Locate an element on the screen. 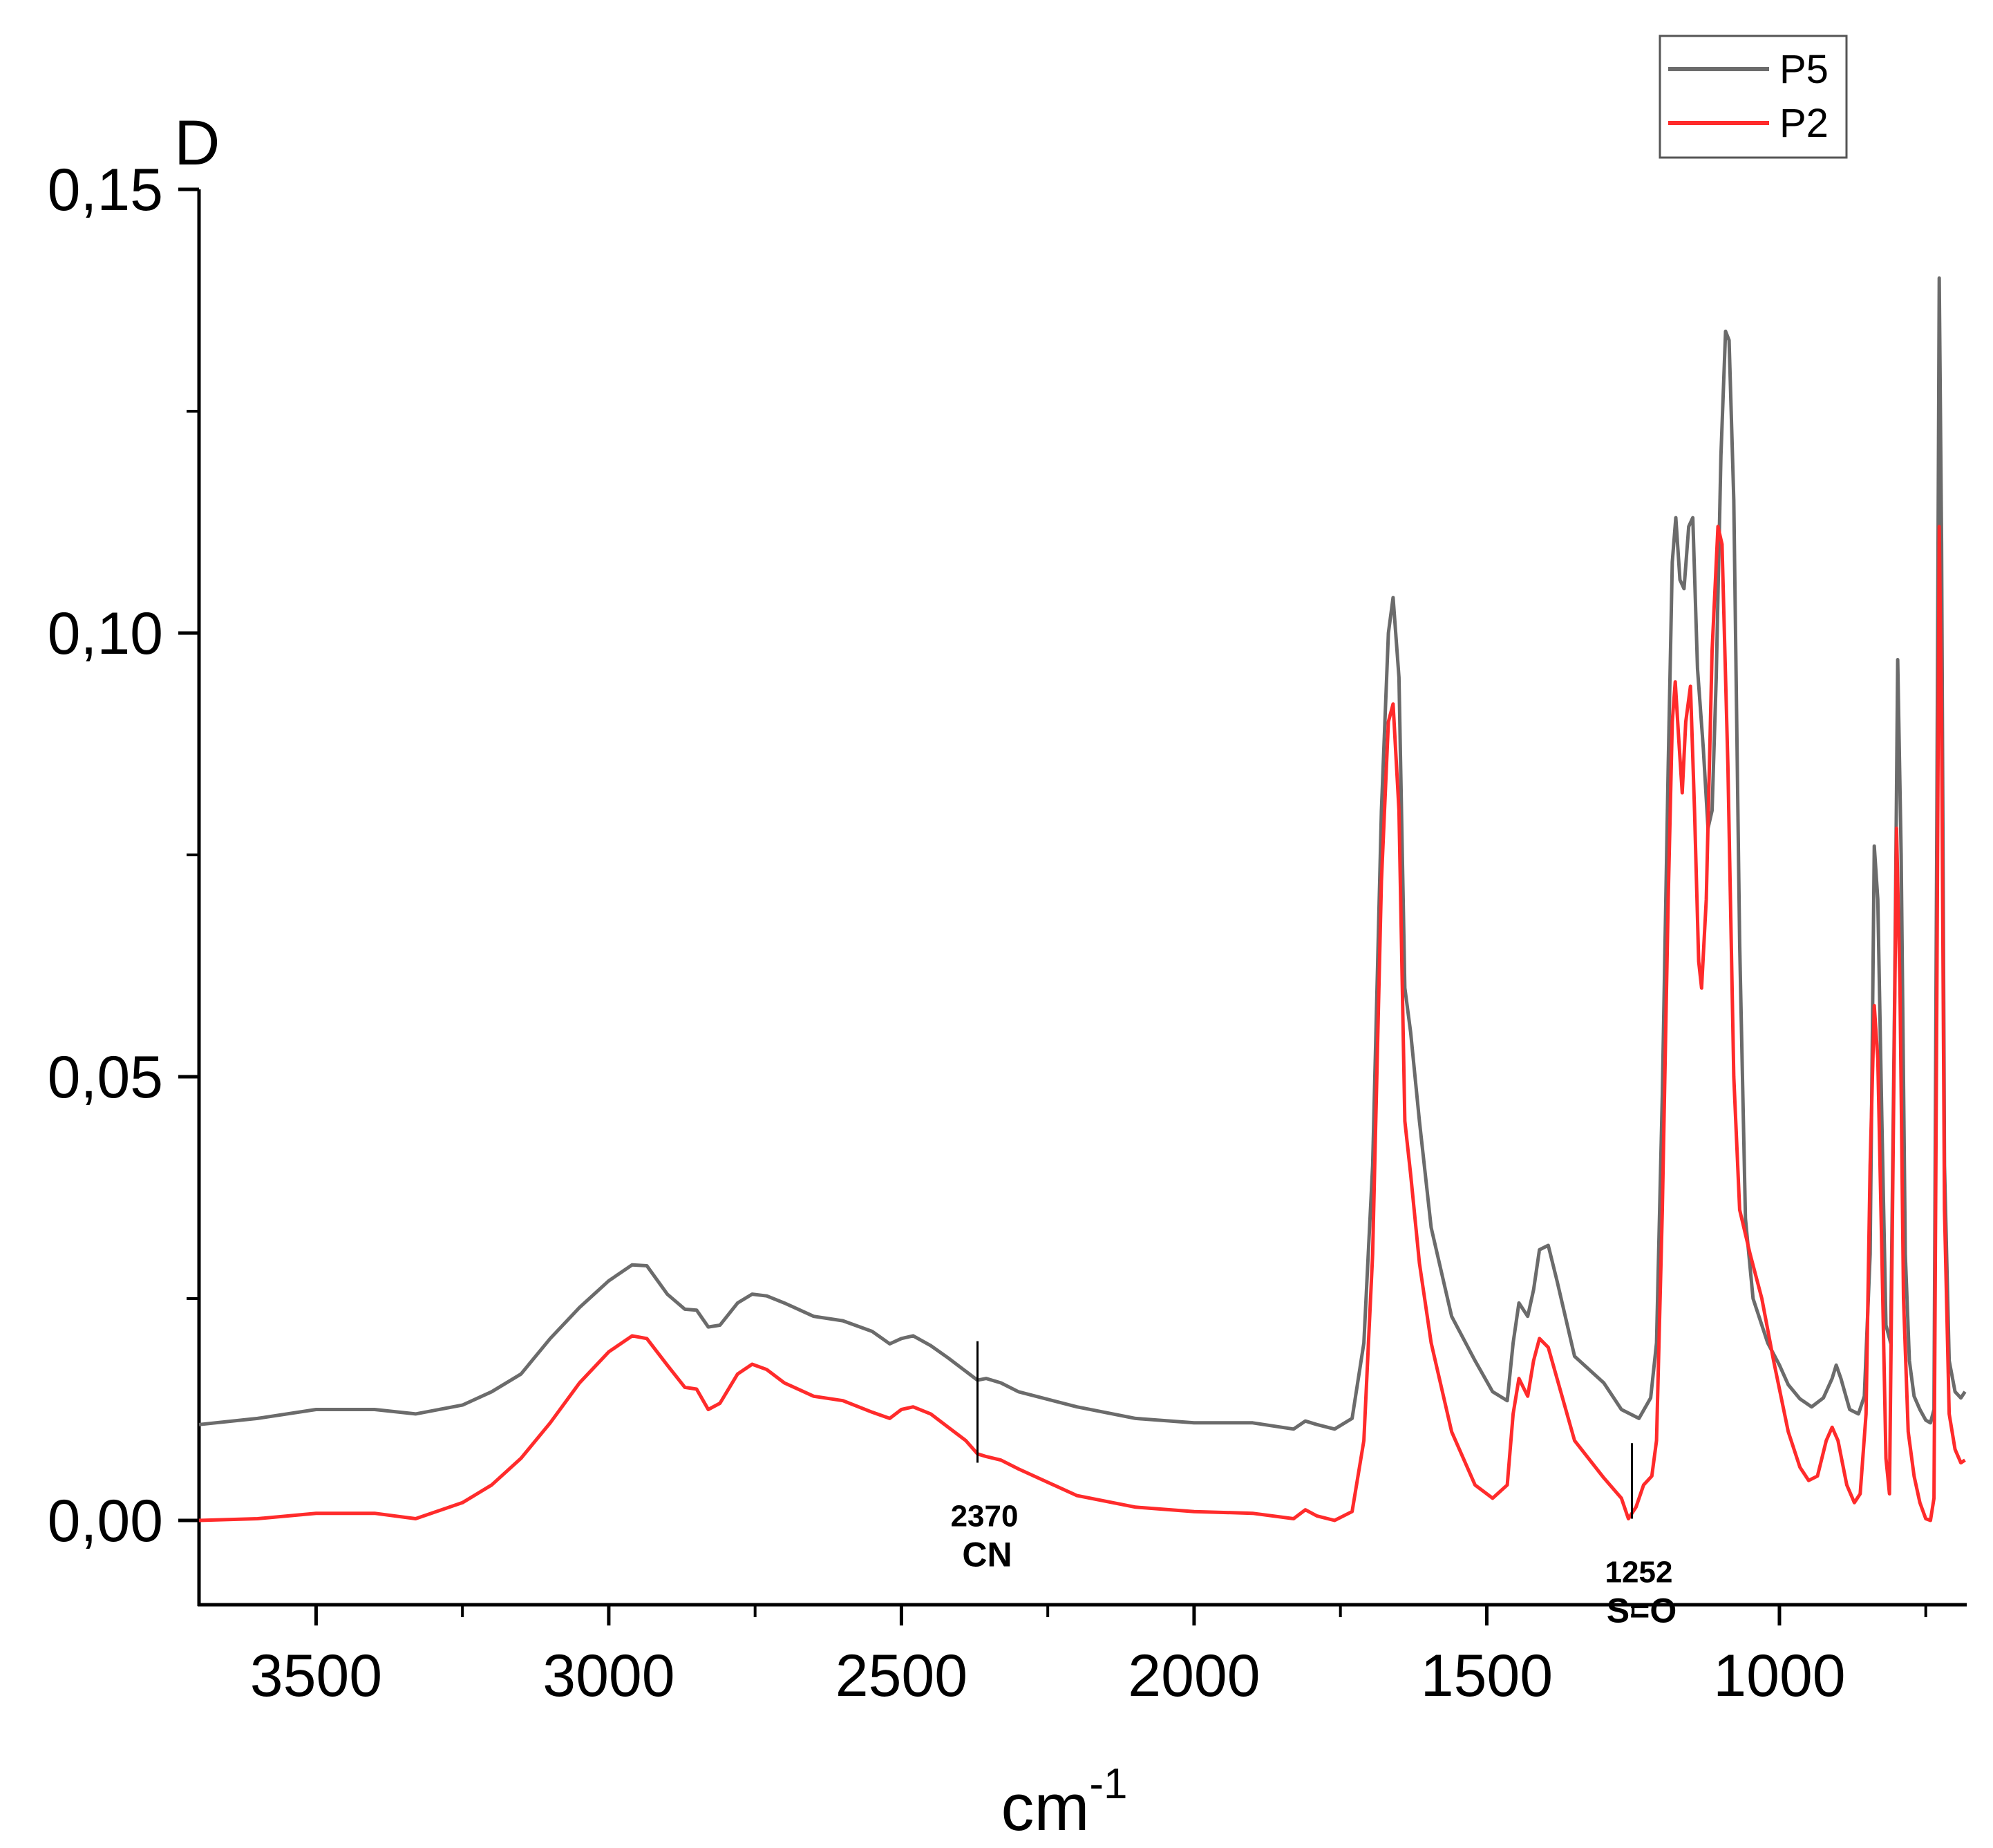  legend-box is located at coordinates (1754, 97).